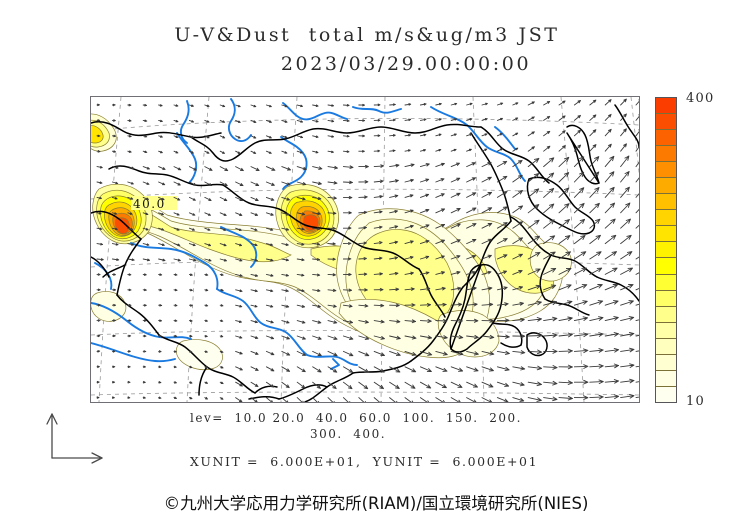 The height and width of the screenshot is (532, 752). What do you see at coordinates (149, 204) in the screenshot?
I see `contour-label-text: 40.0` at bounding box center [149, 204].